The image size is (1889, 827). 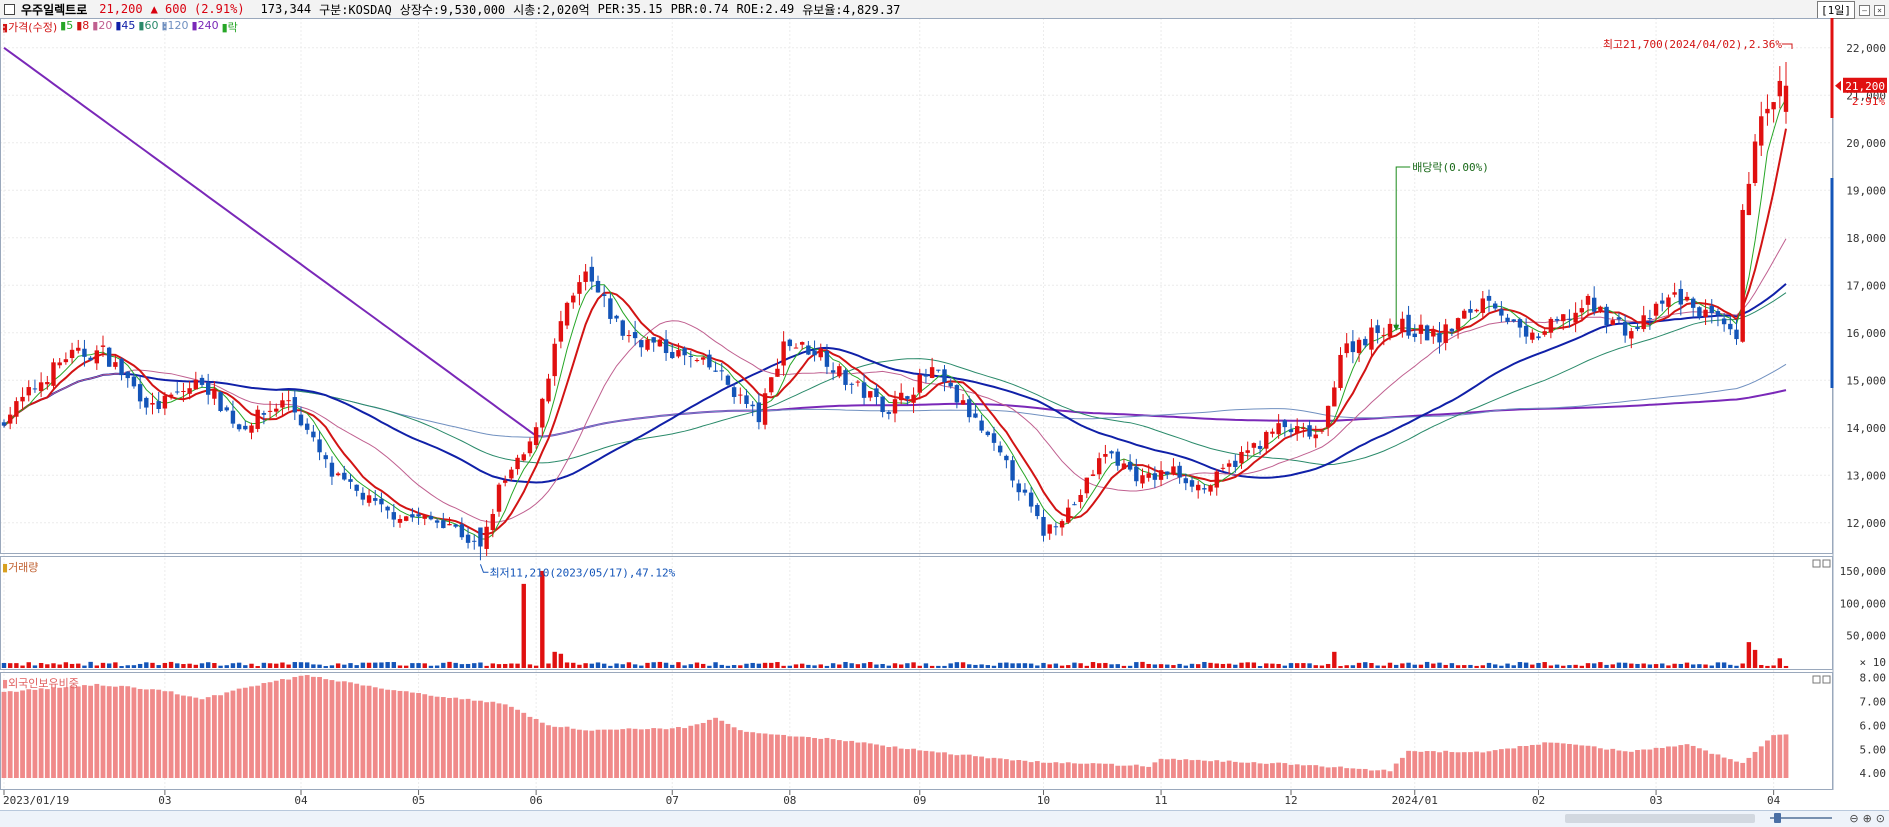 What do you see at coordinates (1826, 679) in the screenshot?
I see `panel-close-icon` at bounding box center [1826, 679].